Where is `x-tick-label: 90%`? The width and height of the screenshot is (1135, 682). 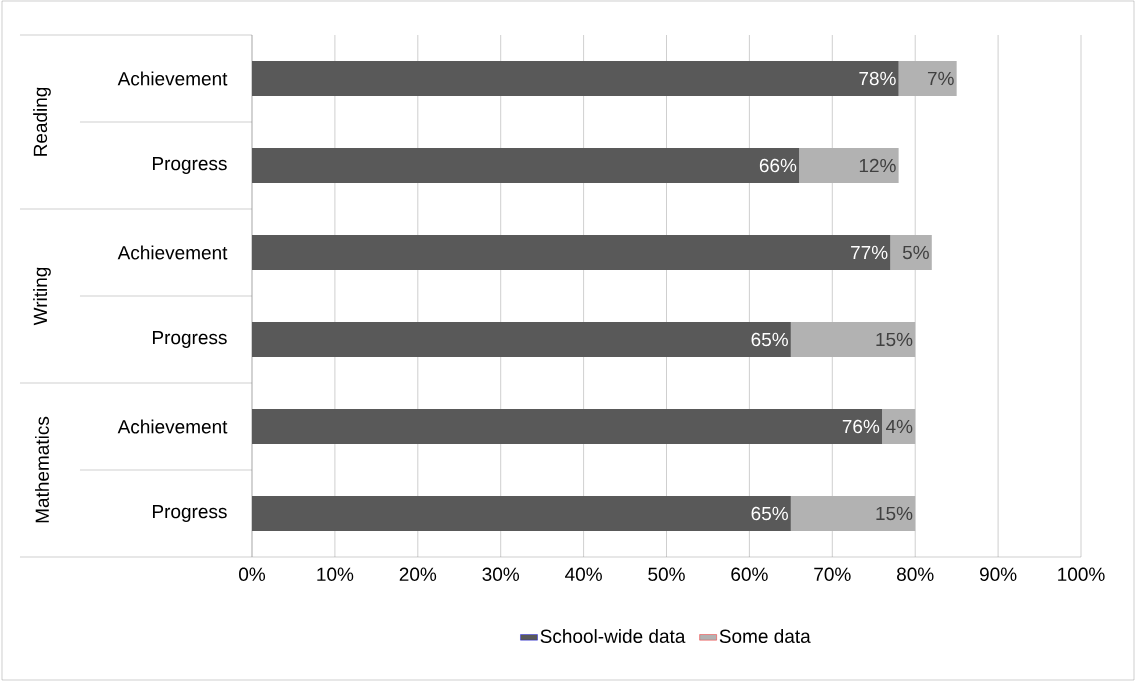 x-tick-label: 90% is located at coordinates (998, 574).